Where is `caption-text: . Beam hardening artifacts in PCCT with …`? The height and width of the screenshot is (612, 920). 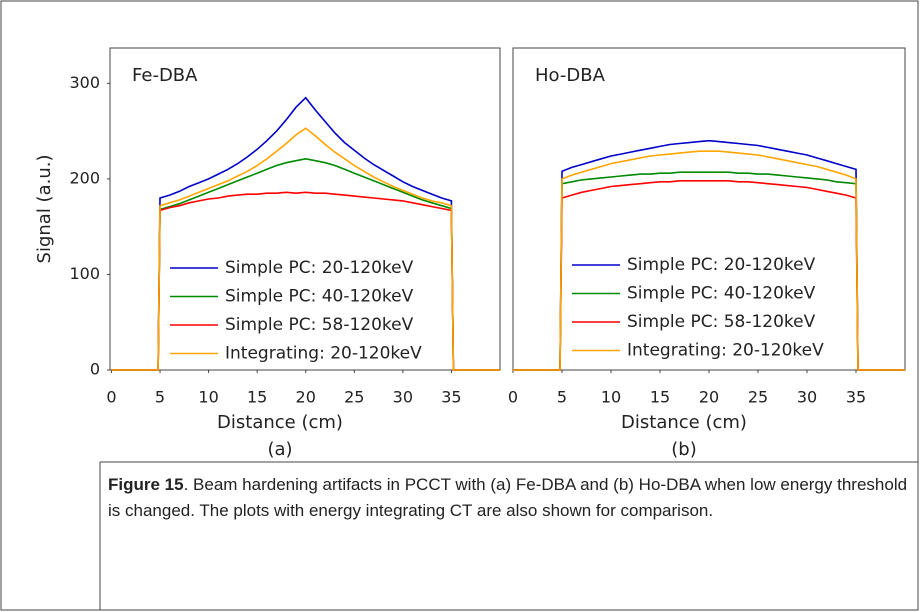
caption-text: . Beam hardening artifacts in PCCT with … is located at coordinates (508, 497).